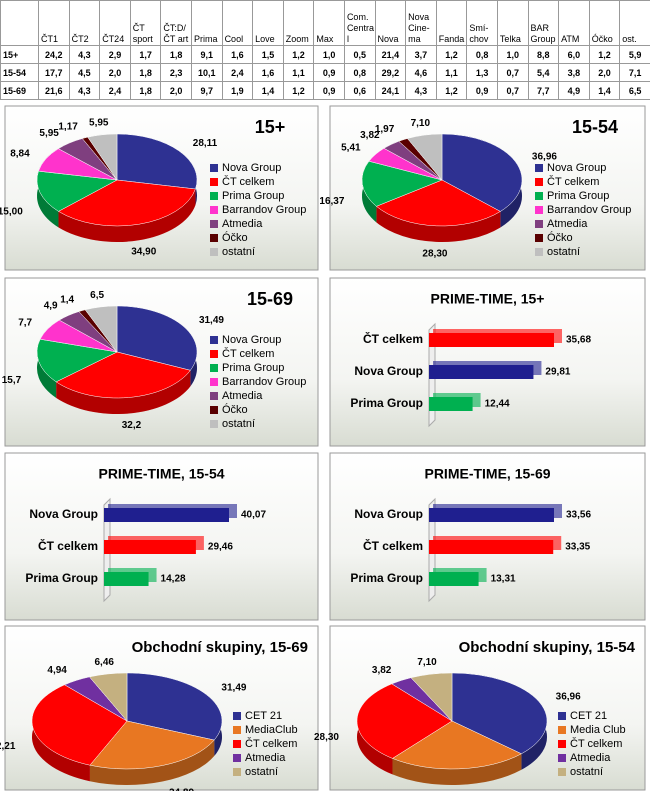  What do you see at coordinates (104, 662) in the screenshot?
I see `value-label: 6,46` at bounding box center [104, 662].